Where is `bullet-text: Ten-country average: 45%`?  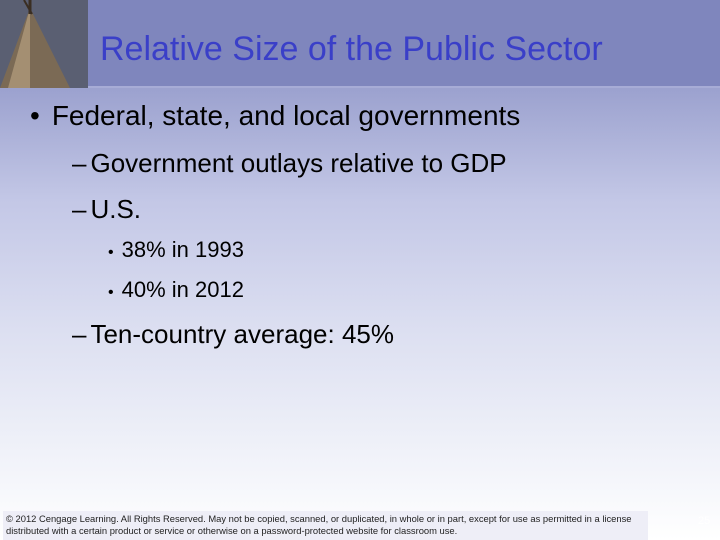 bullet-text: Ten-country average: 45% is located at coordinates (242, 334).